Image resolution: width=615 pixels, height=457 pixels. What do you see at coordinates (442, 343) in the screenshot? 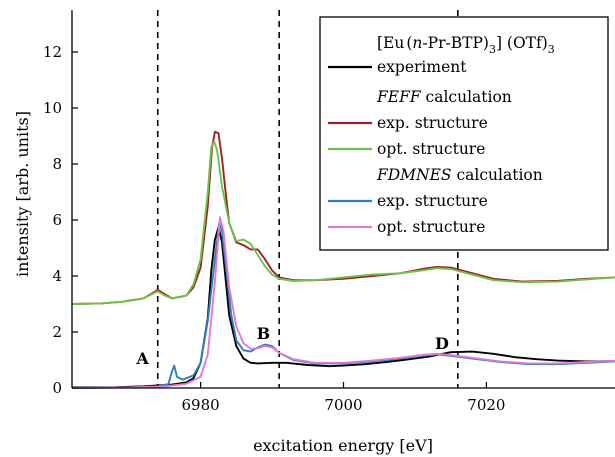
I see `annotation-d: D` at bounding box center [442, 343].